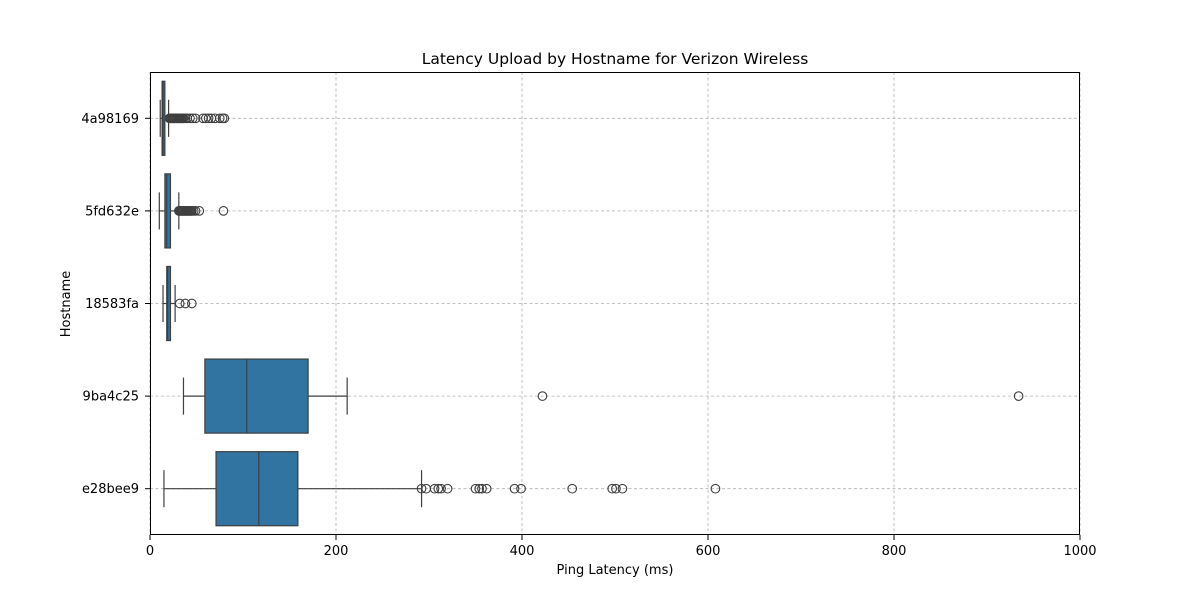 This screenshot has width=1200, height=600. What do you see at coordinates (150, 551) in the screenshot?
I see `x-tick-label: 0` at bounding box center [150, 551].